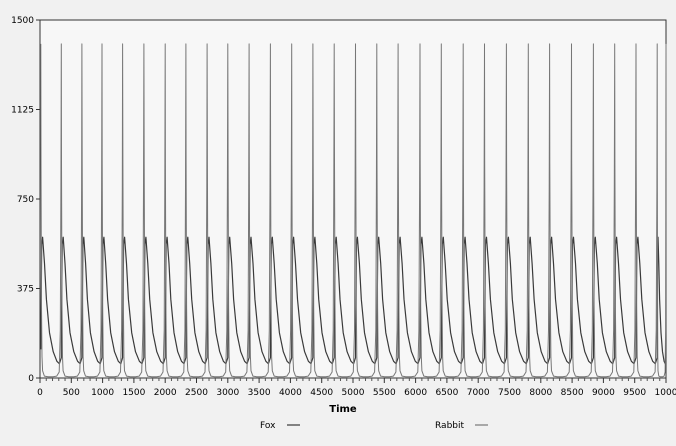 Image resolution: width=676 pixels, height=446 pixels. What do you see at coordinates (25, 290) in the screenshot?
I see `y-tick-label: 375` at bounding box center [25, 290].